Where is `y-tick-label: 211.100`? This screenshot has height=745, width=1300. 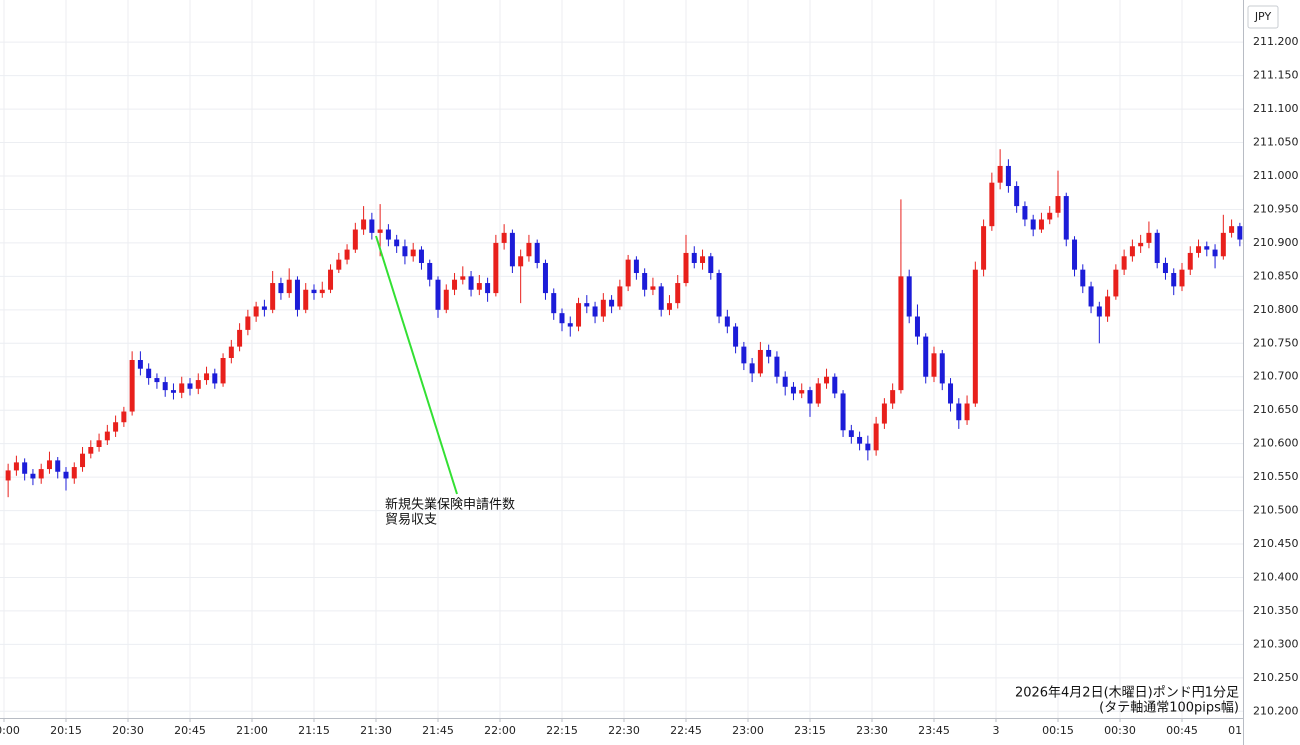 y-tick-label: 211.100 is located at coordinates (1276, 108).